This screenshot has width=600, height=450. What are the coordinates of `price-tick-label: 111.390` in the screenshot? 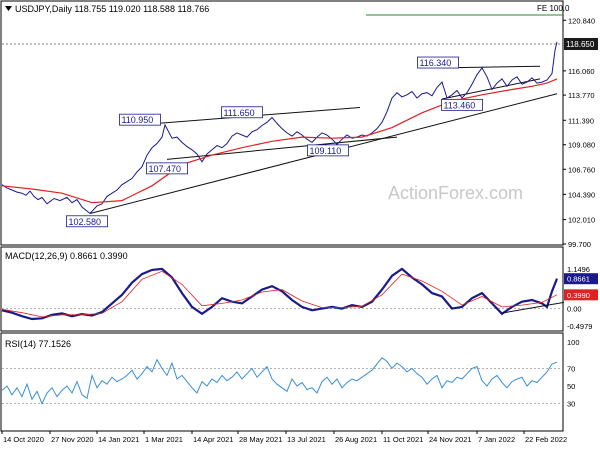 It's located at (581, 120).